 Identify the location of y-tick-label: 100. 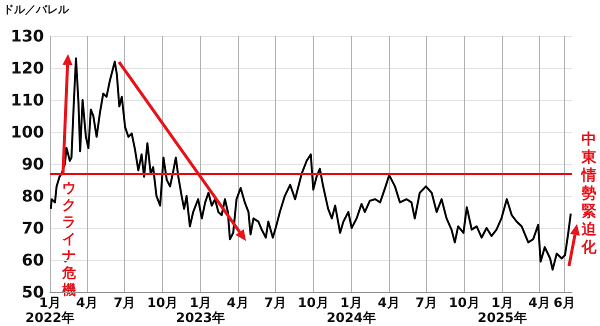
(27, 132).